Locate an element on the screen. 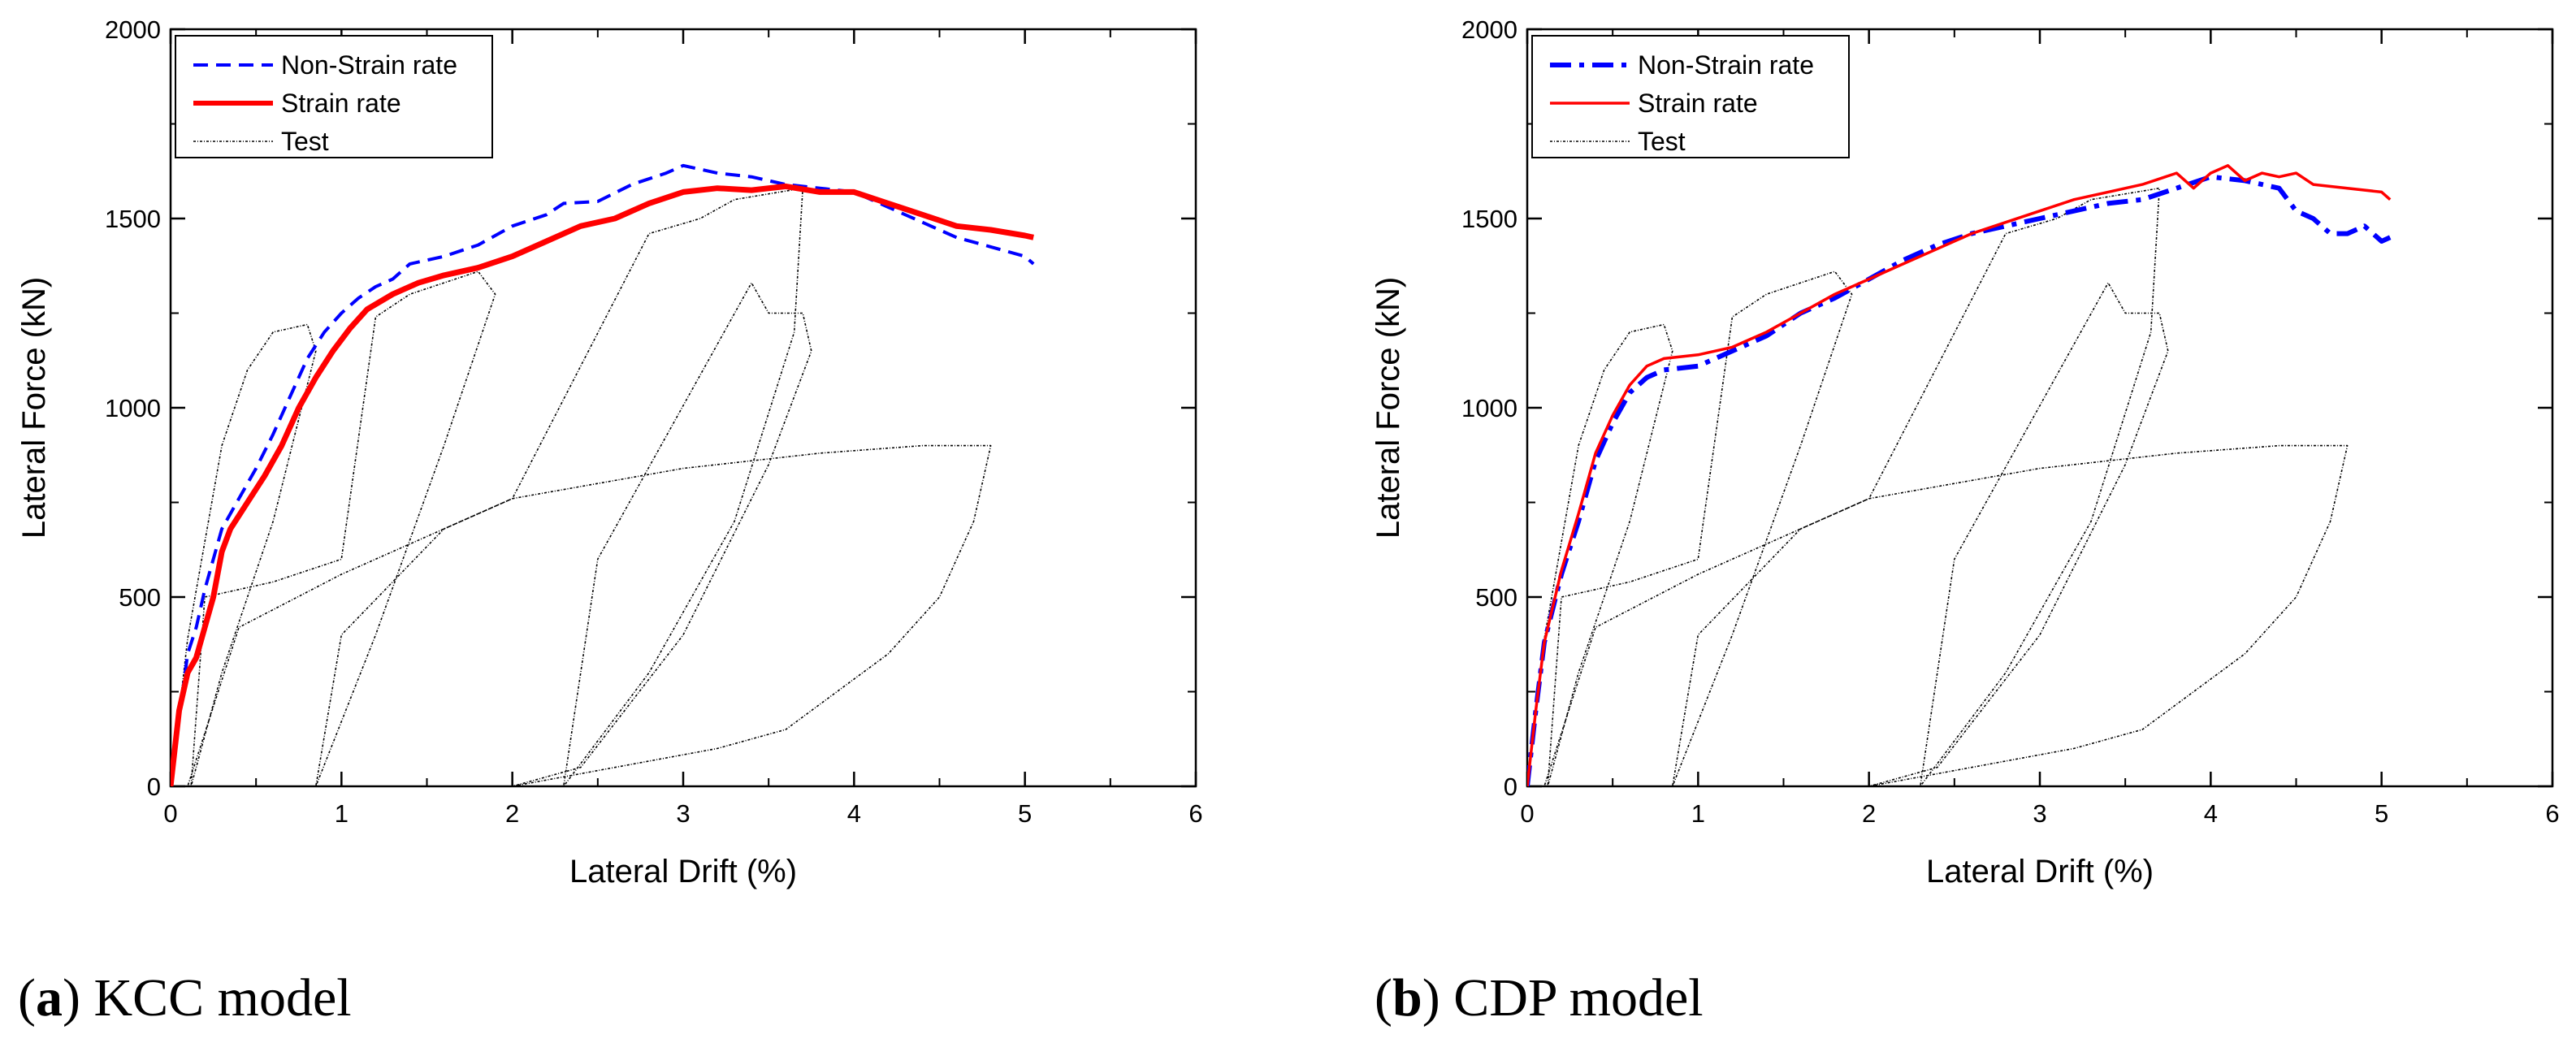 This screenshot has width=2576, height=1043. panel-caption: (b) CDP model is located at coordinates (1539, 998).